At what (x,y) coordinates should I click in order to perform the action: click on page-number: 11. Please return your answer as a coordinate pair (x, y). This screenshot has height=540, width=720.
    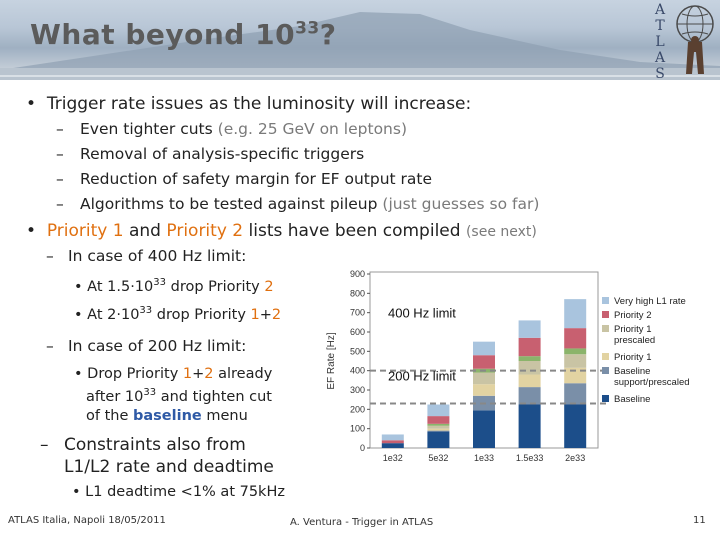
    Looking at the image, I should click on (699, 520).